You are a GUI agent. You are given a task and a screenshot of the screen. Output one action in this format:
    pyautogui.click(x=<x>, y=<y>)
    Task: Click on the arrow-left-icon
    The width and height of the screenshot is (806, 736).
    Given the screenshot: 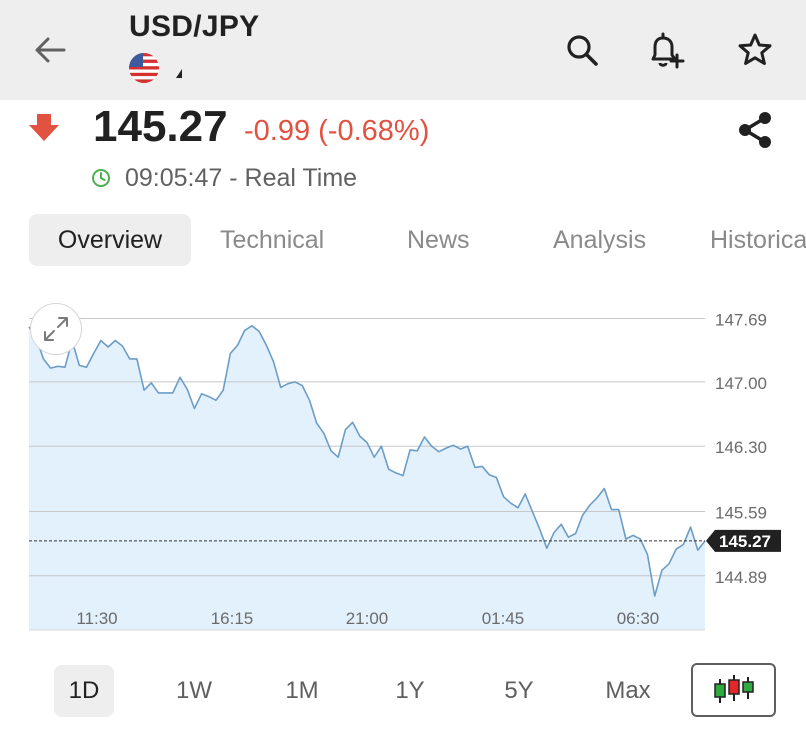 What is the action you would take?
    pyautogui.click(x=50, y=50)
    